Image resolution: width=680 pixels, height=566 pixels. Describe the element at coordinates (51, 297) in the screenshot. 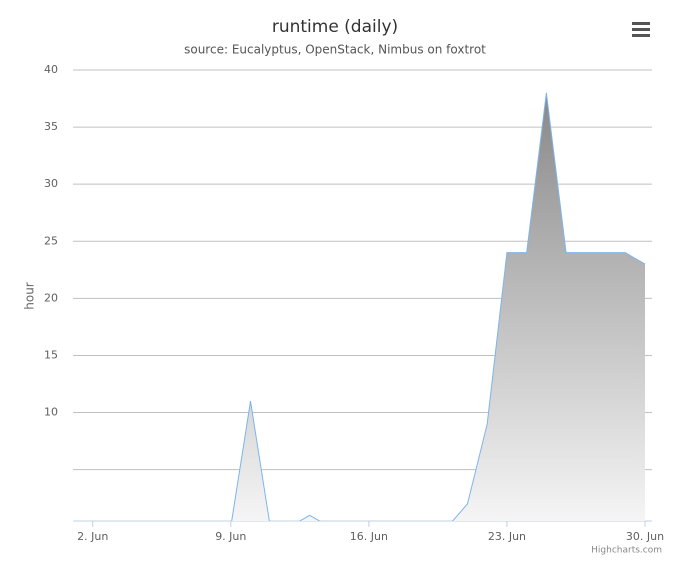

I see `y-tick-label: 20` at that location.